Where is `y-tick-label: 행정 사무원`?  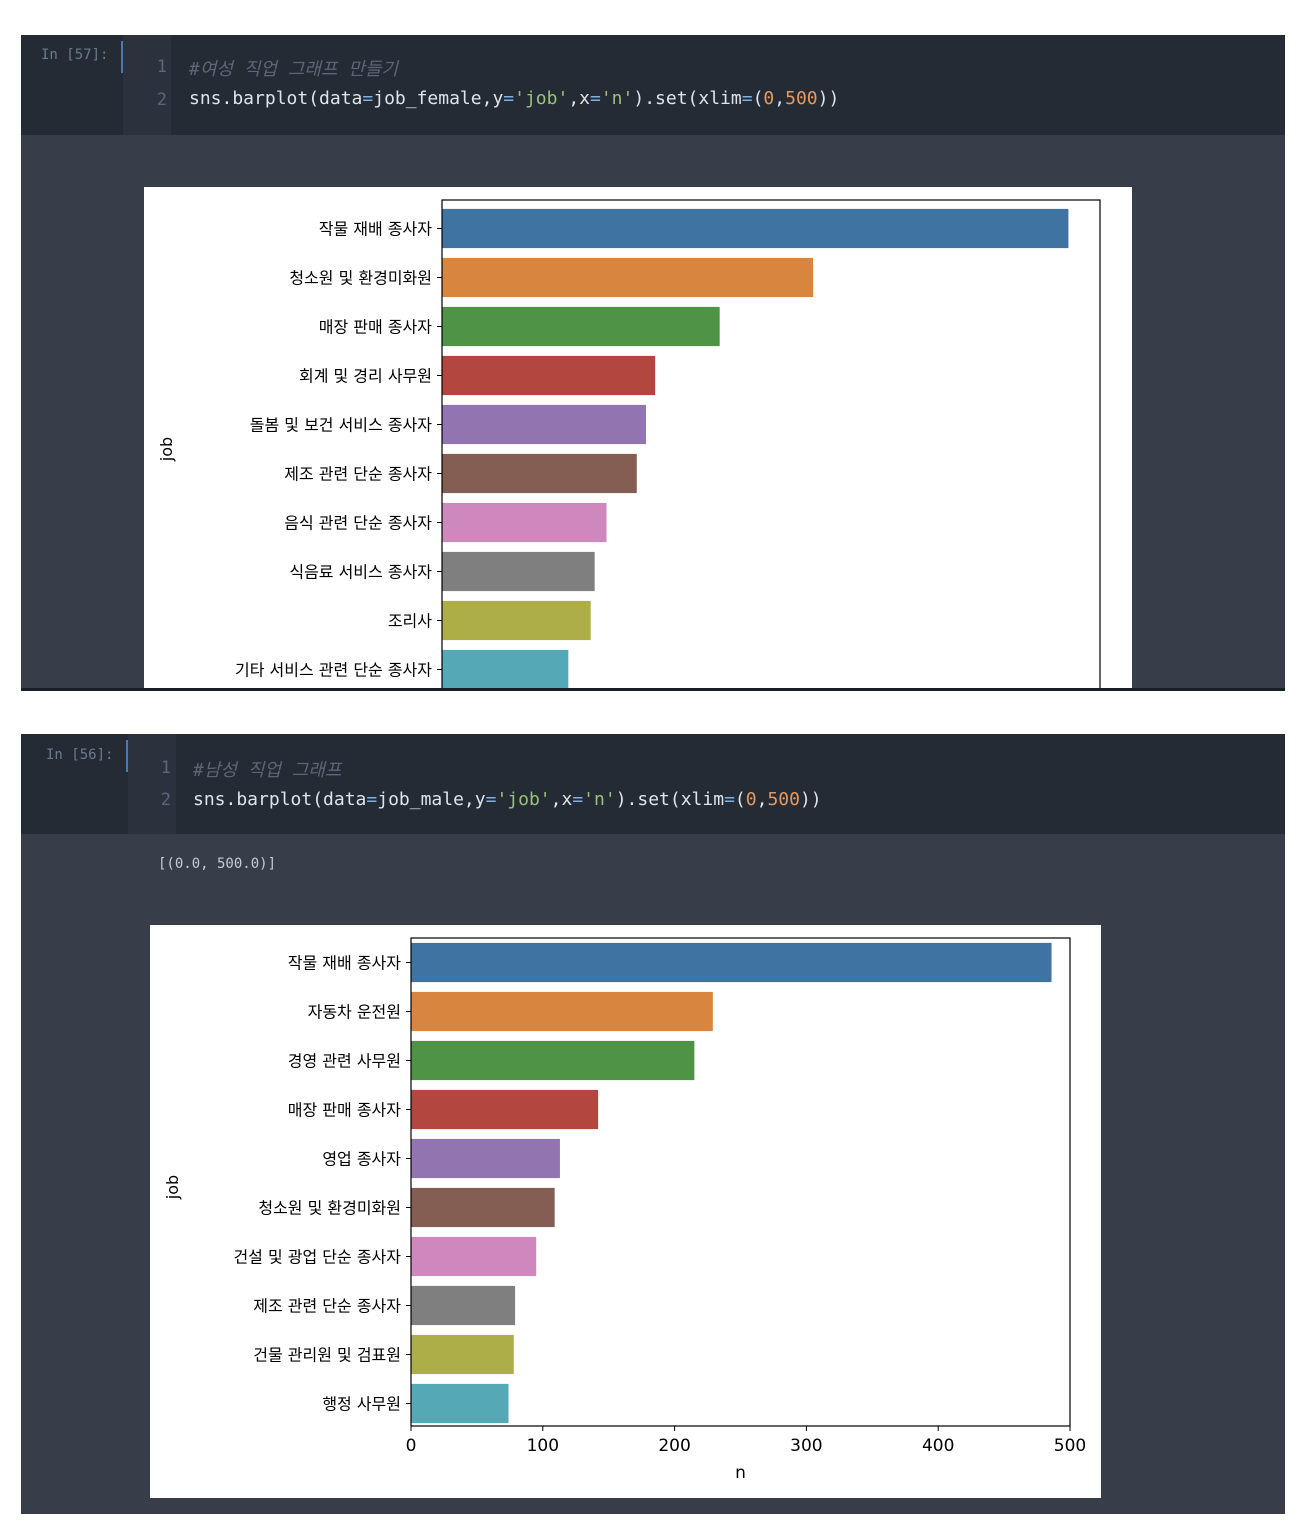 y-tick-label: 행정 사무원 is located at coordinates (361, 1404).